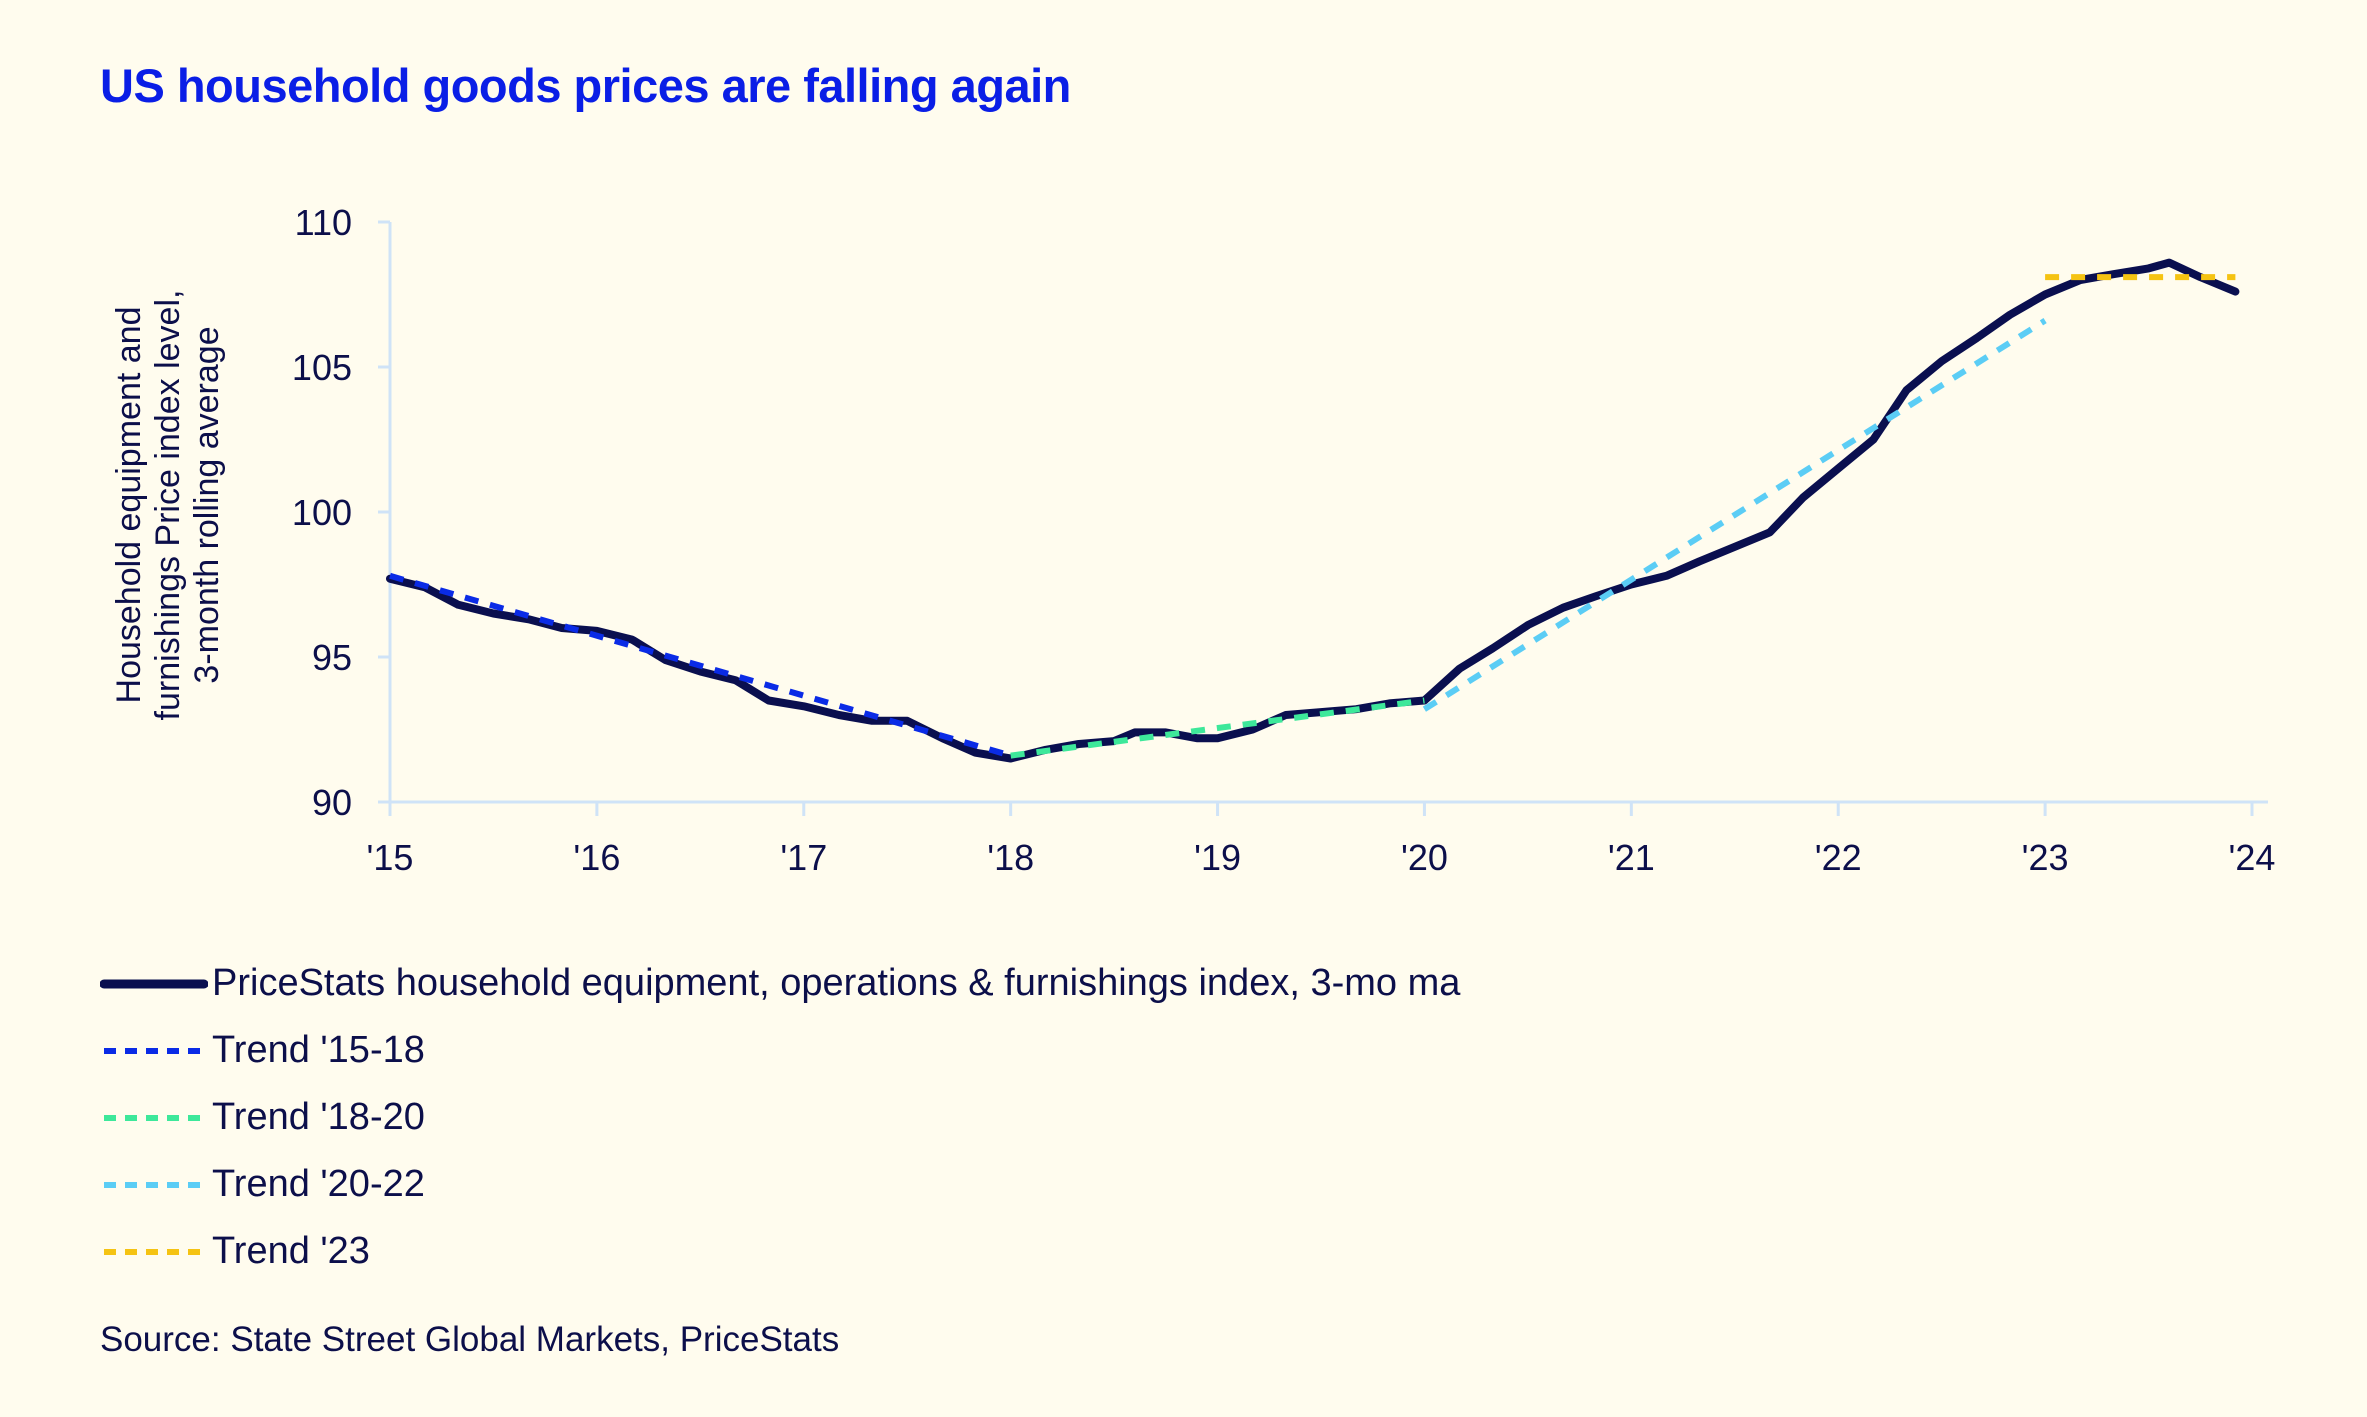 The width and height of the screenshot is (2367, 1417). Describe the element at coordinates (1217, 857) in the screenshot. I see `x-tick-label: '19` at that location.